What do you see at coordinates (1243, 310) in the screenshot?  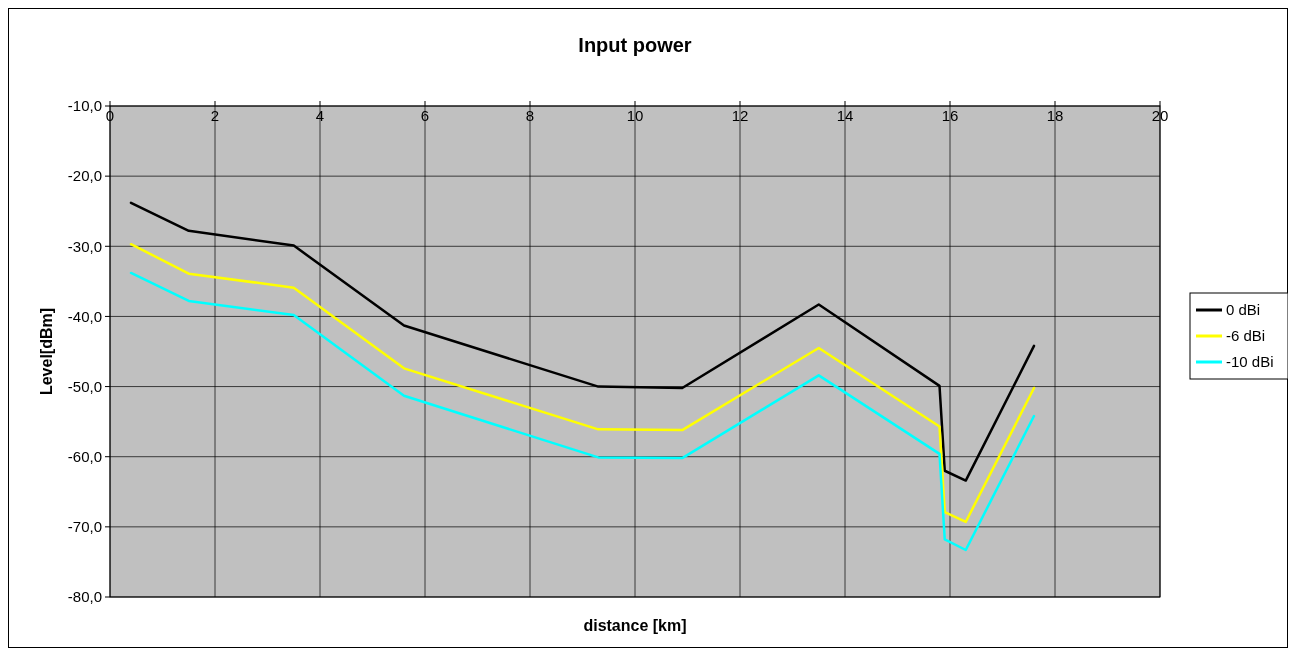 I see `legend-label: 0 dBi` at bounding box center [1243, 310].